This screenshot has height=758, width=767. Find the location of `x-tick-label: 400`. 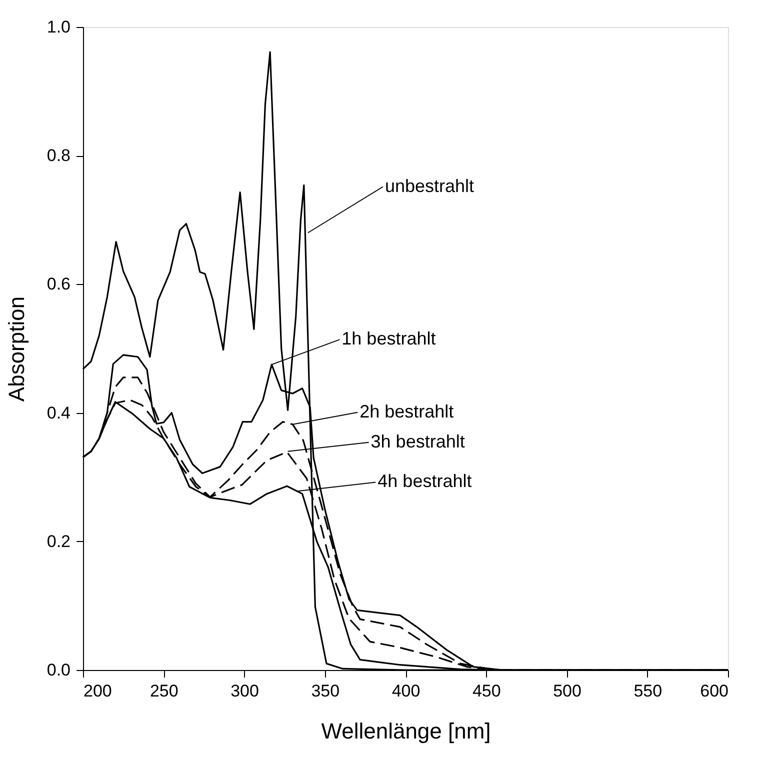

x-tick-label: 400 is located at coordinates (406, 691).